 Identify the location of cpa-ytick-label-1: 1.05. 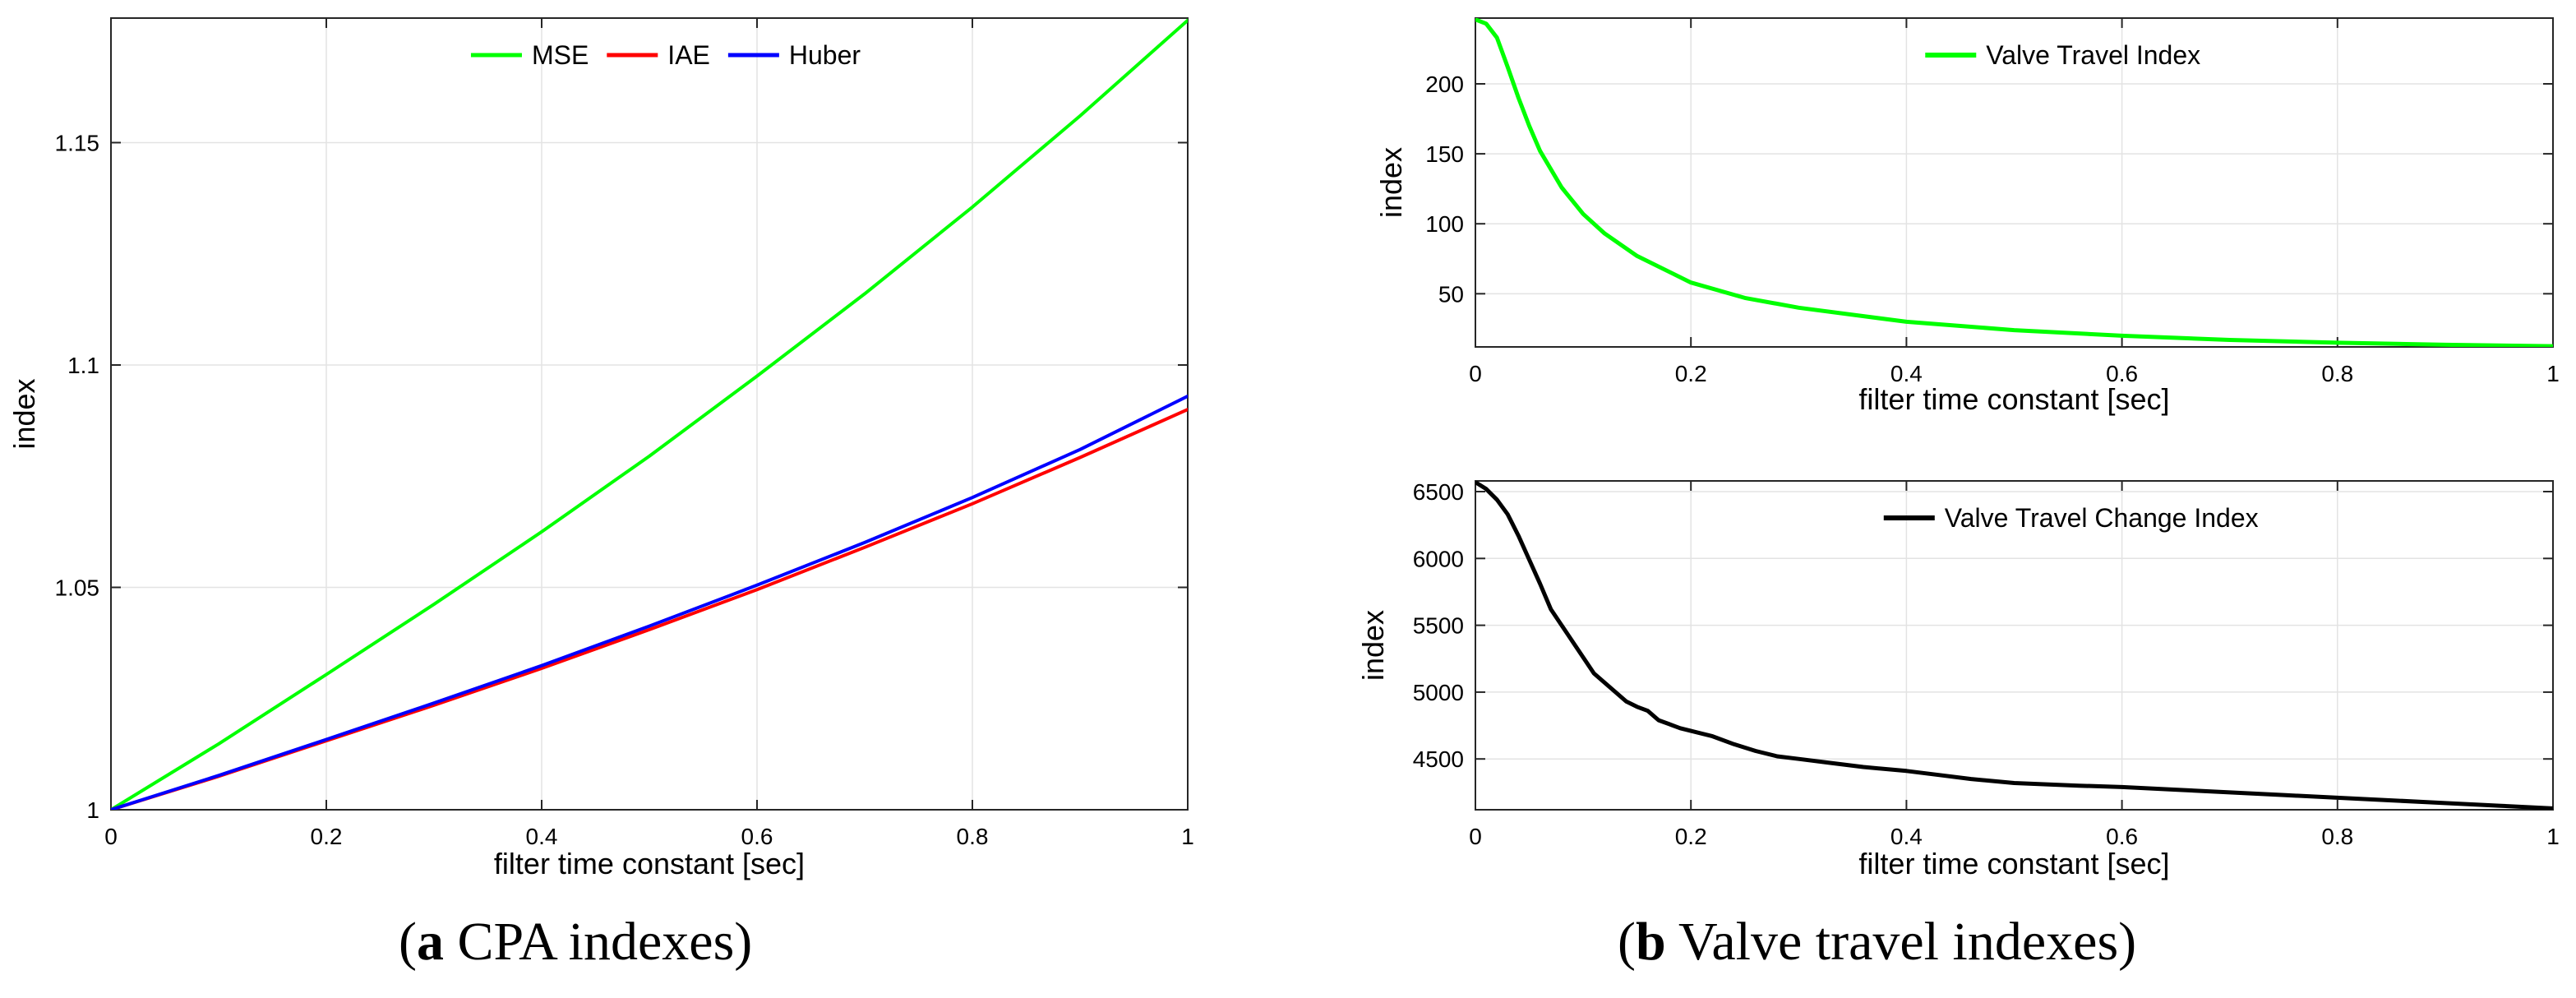
(77, 588).